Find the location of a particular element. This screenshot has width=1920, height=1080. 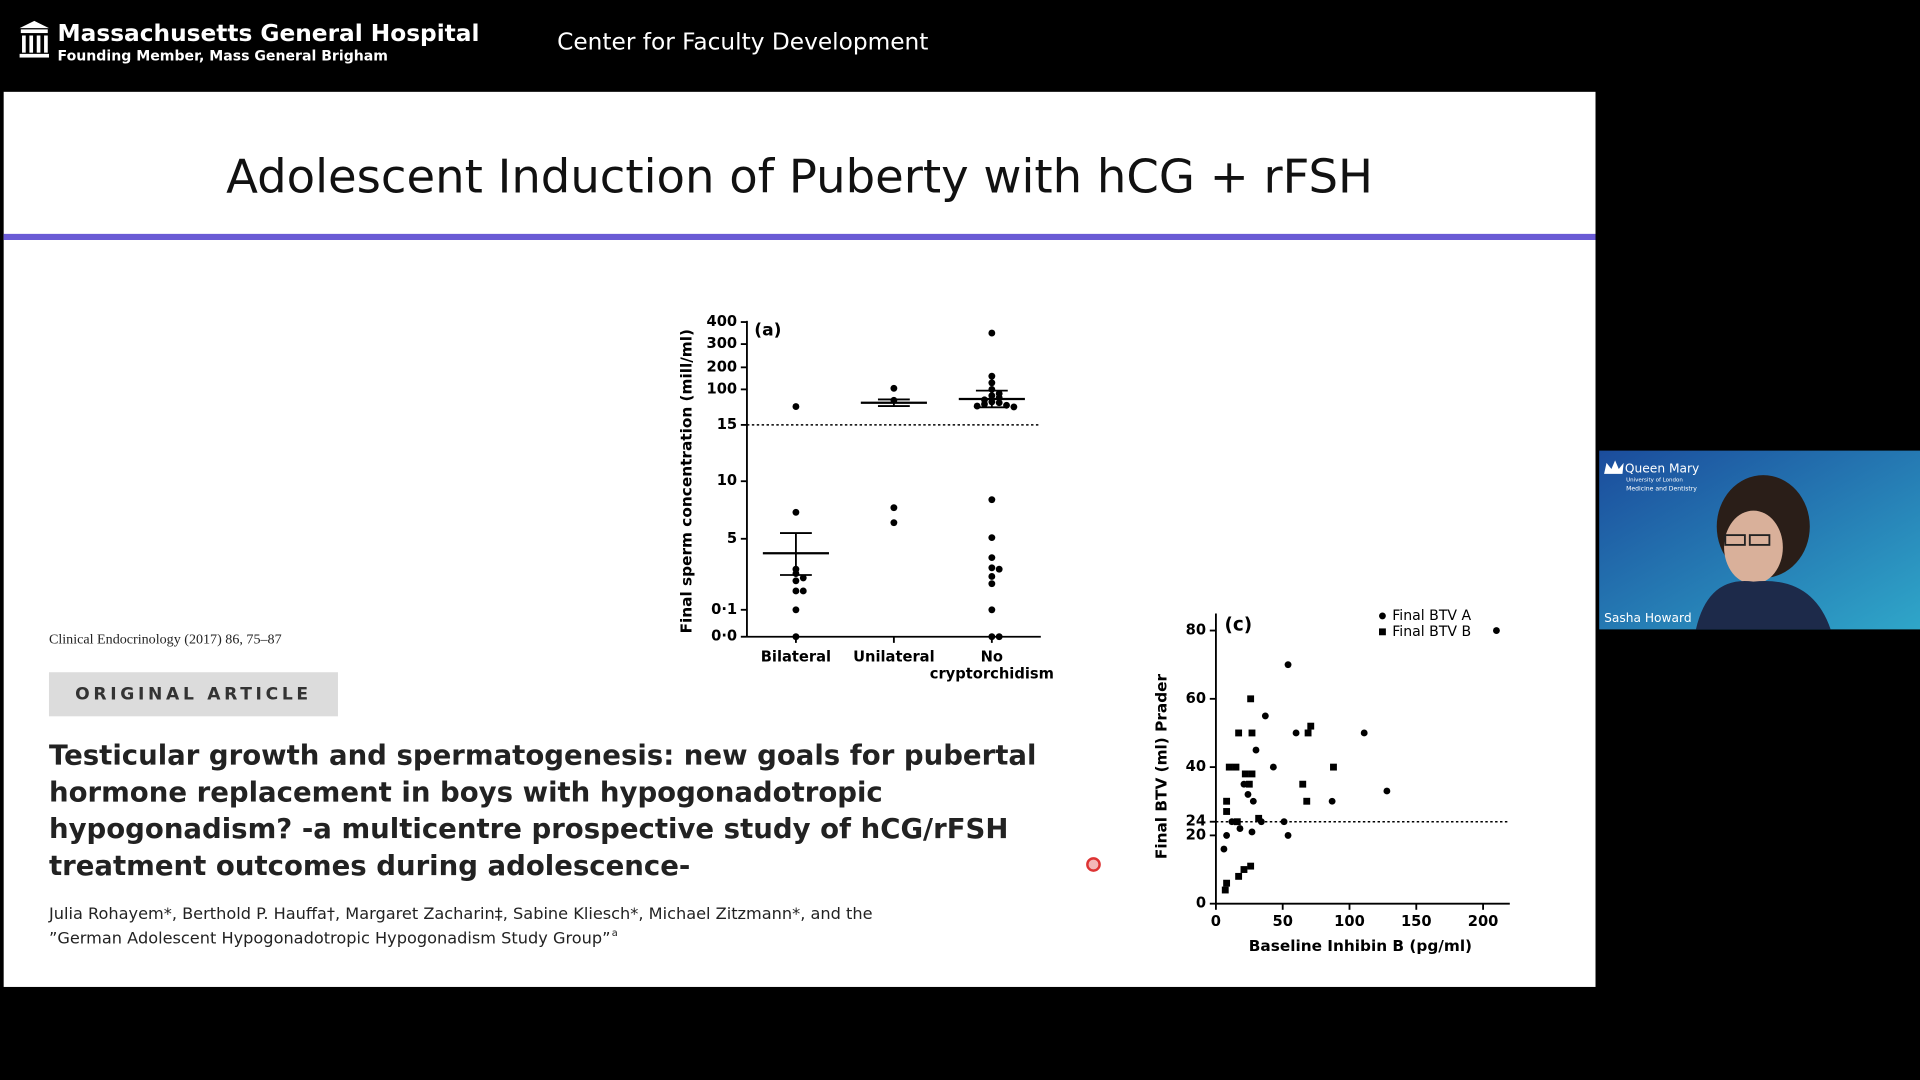

x-tick-label: Bilateral is located at coordinates (796, 657).